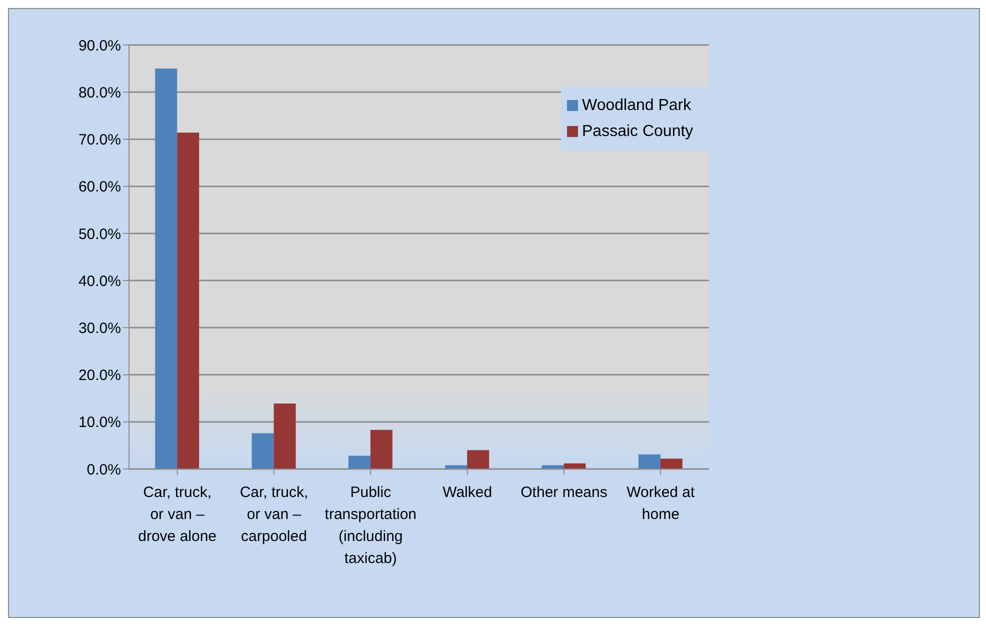 The height and width of the screenshot is (624, 986). Describe the element at coordinates (637, 105) in the screenshot. I see `legend-label: Woodland Park` at that location.